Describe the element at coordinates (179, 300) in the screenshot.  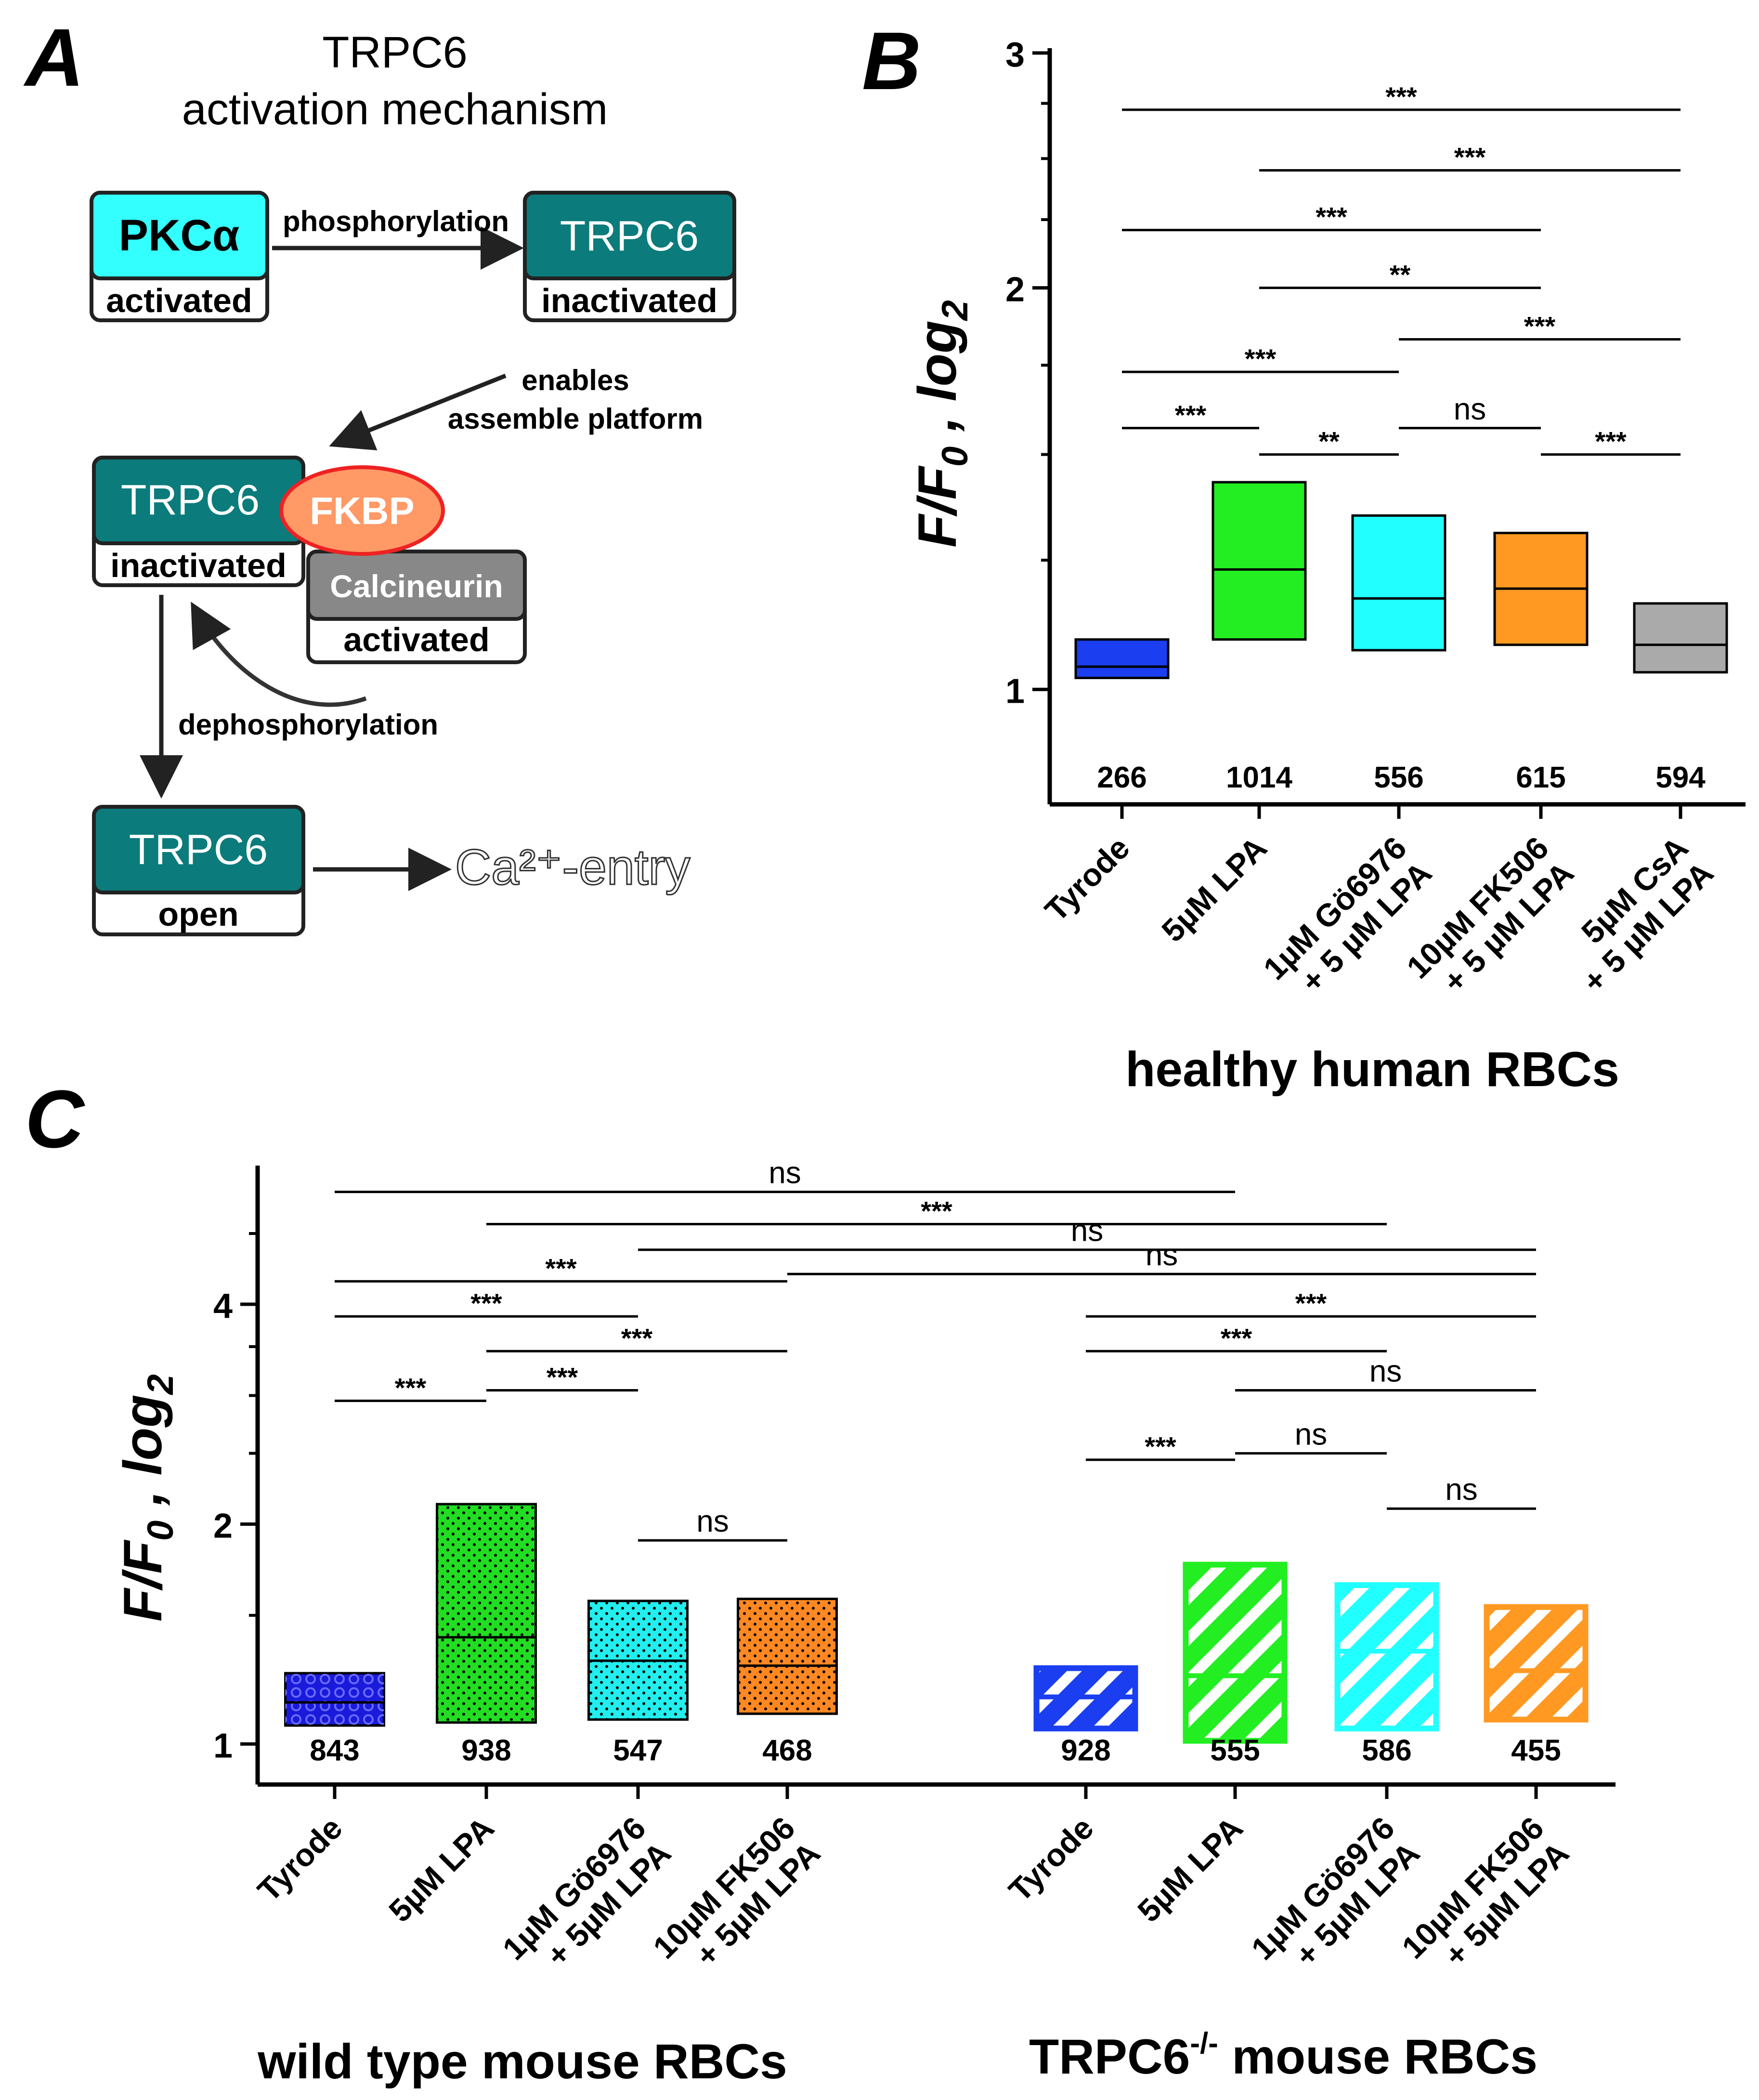
I see `pkc-state: activated` at that location.